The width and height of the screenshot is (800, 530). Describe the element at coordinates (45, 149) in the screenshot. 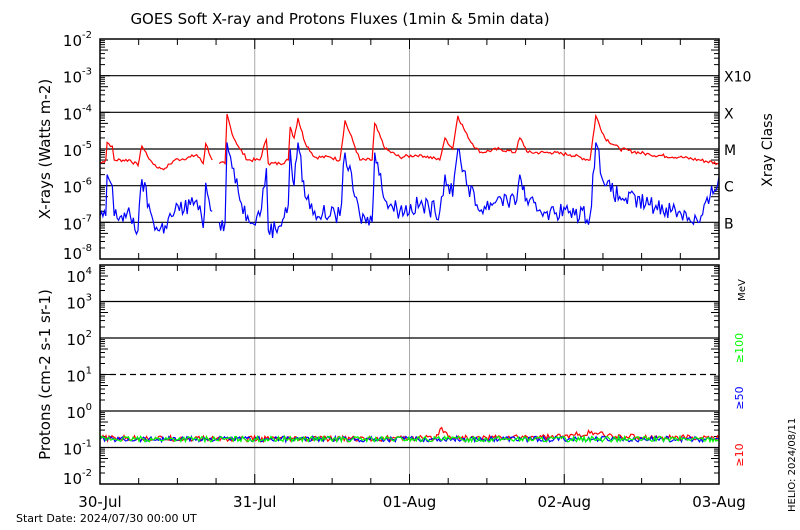

I see `y-axis-label: X-rays (Watts m-2)` at that location.